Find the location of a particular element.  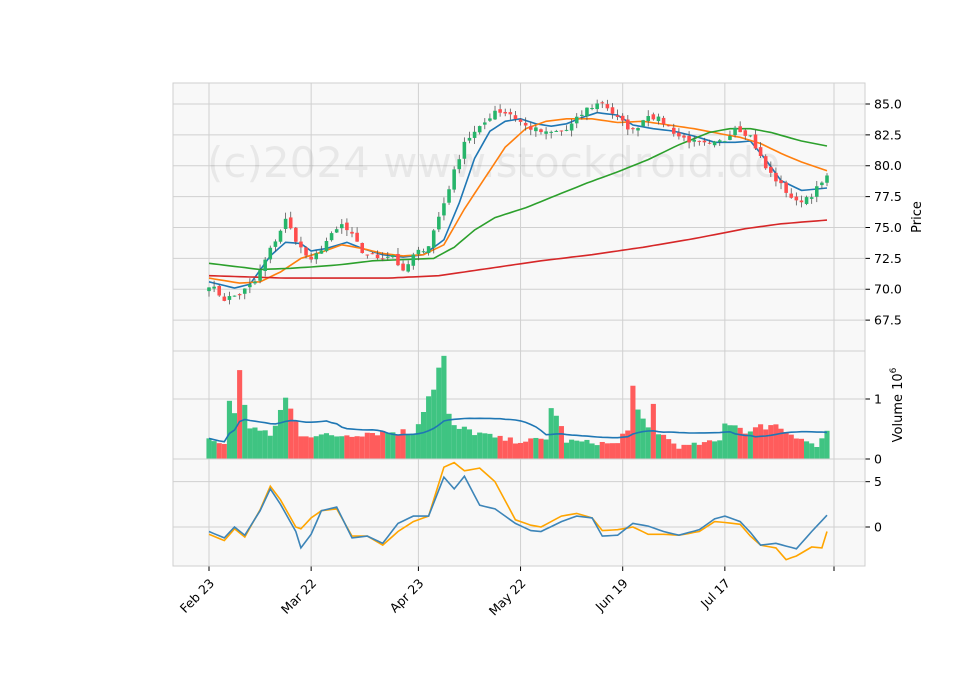

x-tick-label: Feb 23 is located at coordinates (197, 596).